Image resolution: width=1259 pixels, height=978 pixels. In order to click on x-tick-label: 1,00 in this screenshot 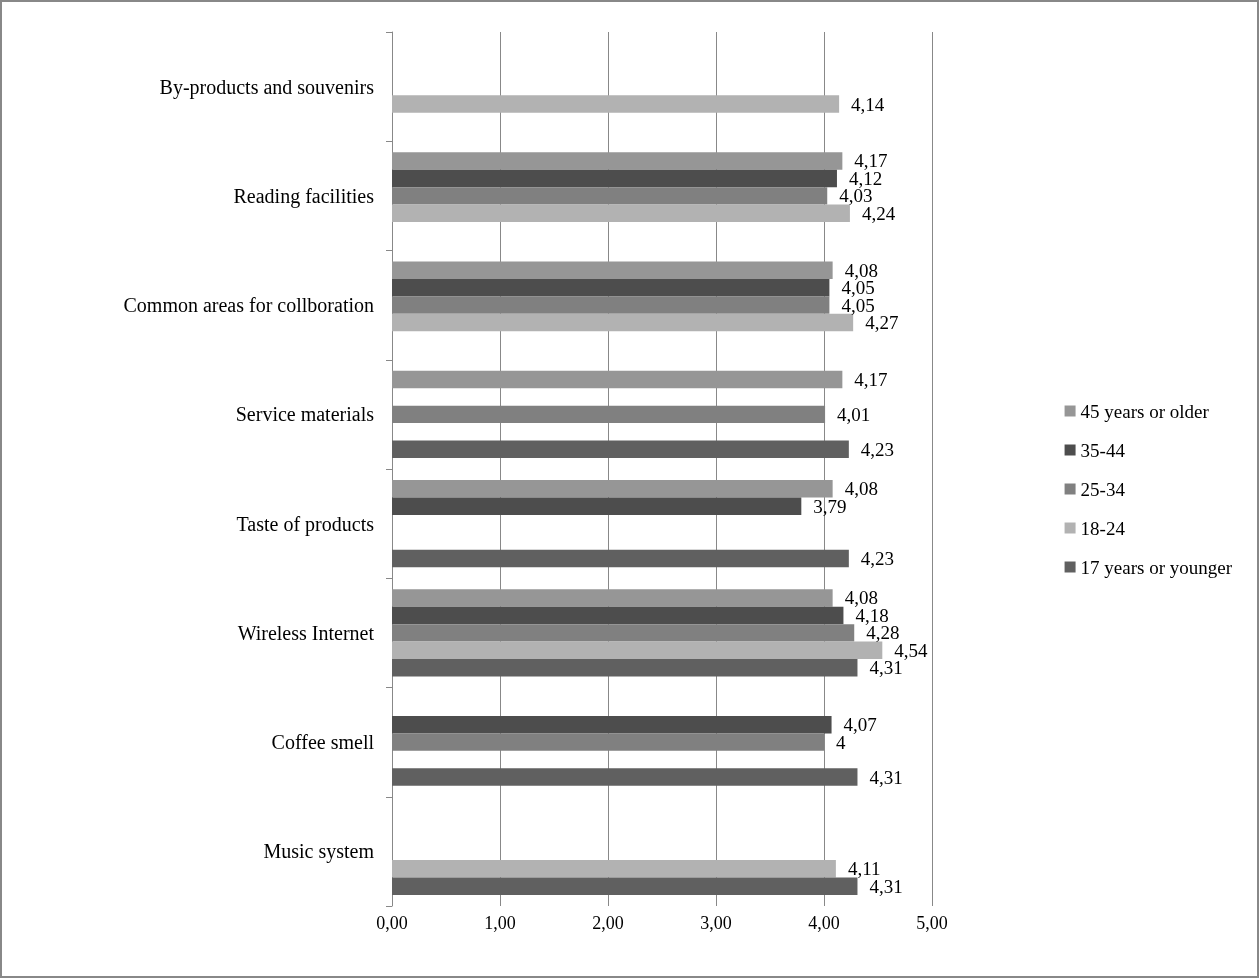, I will do `click(500, 923)`.